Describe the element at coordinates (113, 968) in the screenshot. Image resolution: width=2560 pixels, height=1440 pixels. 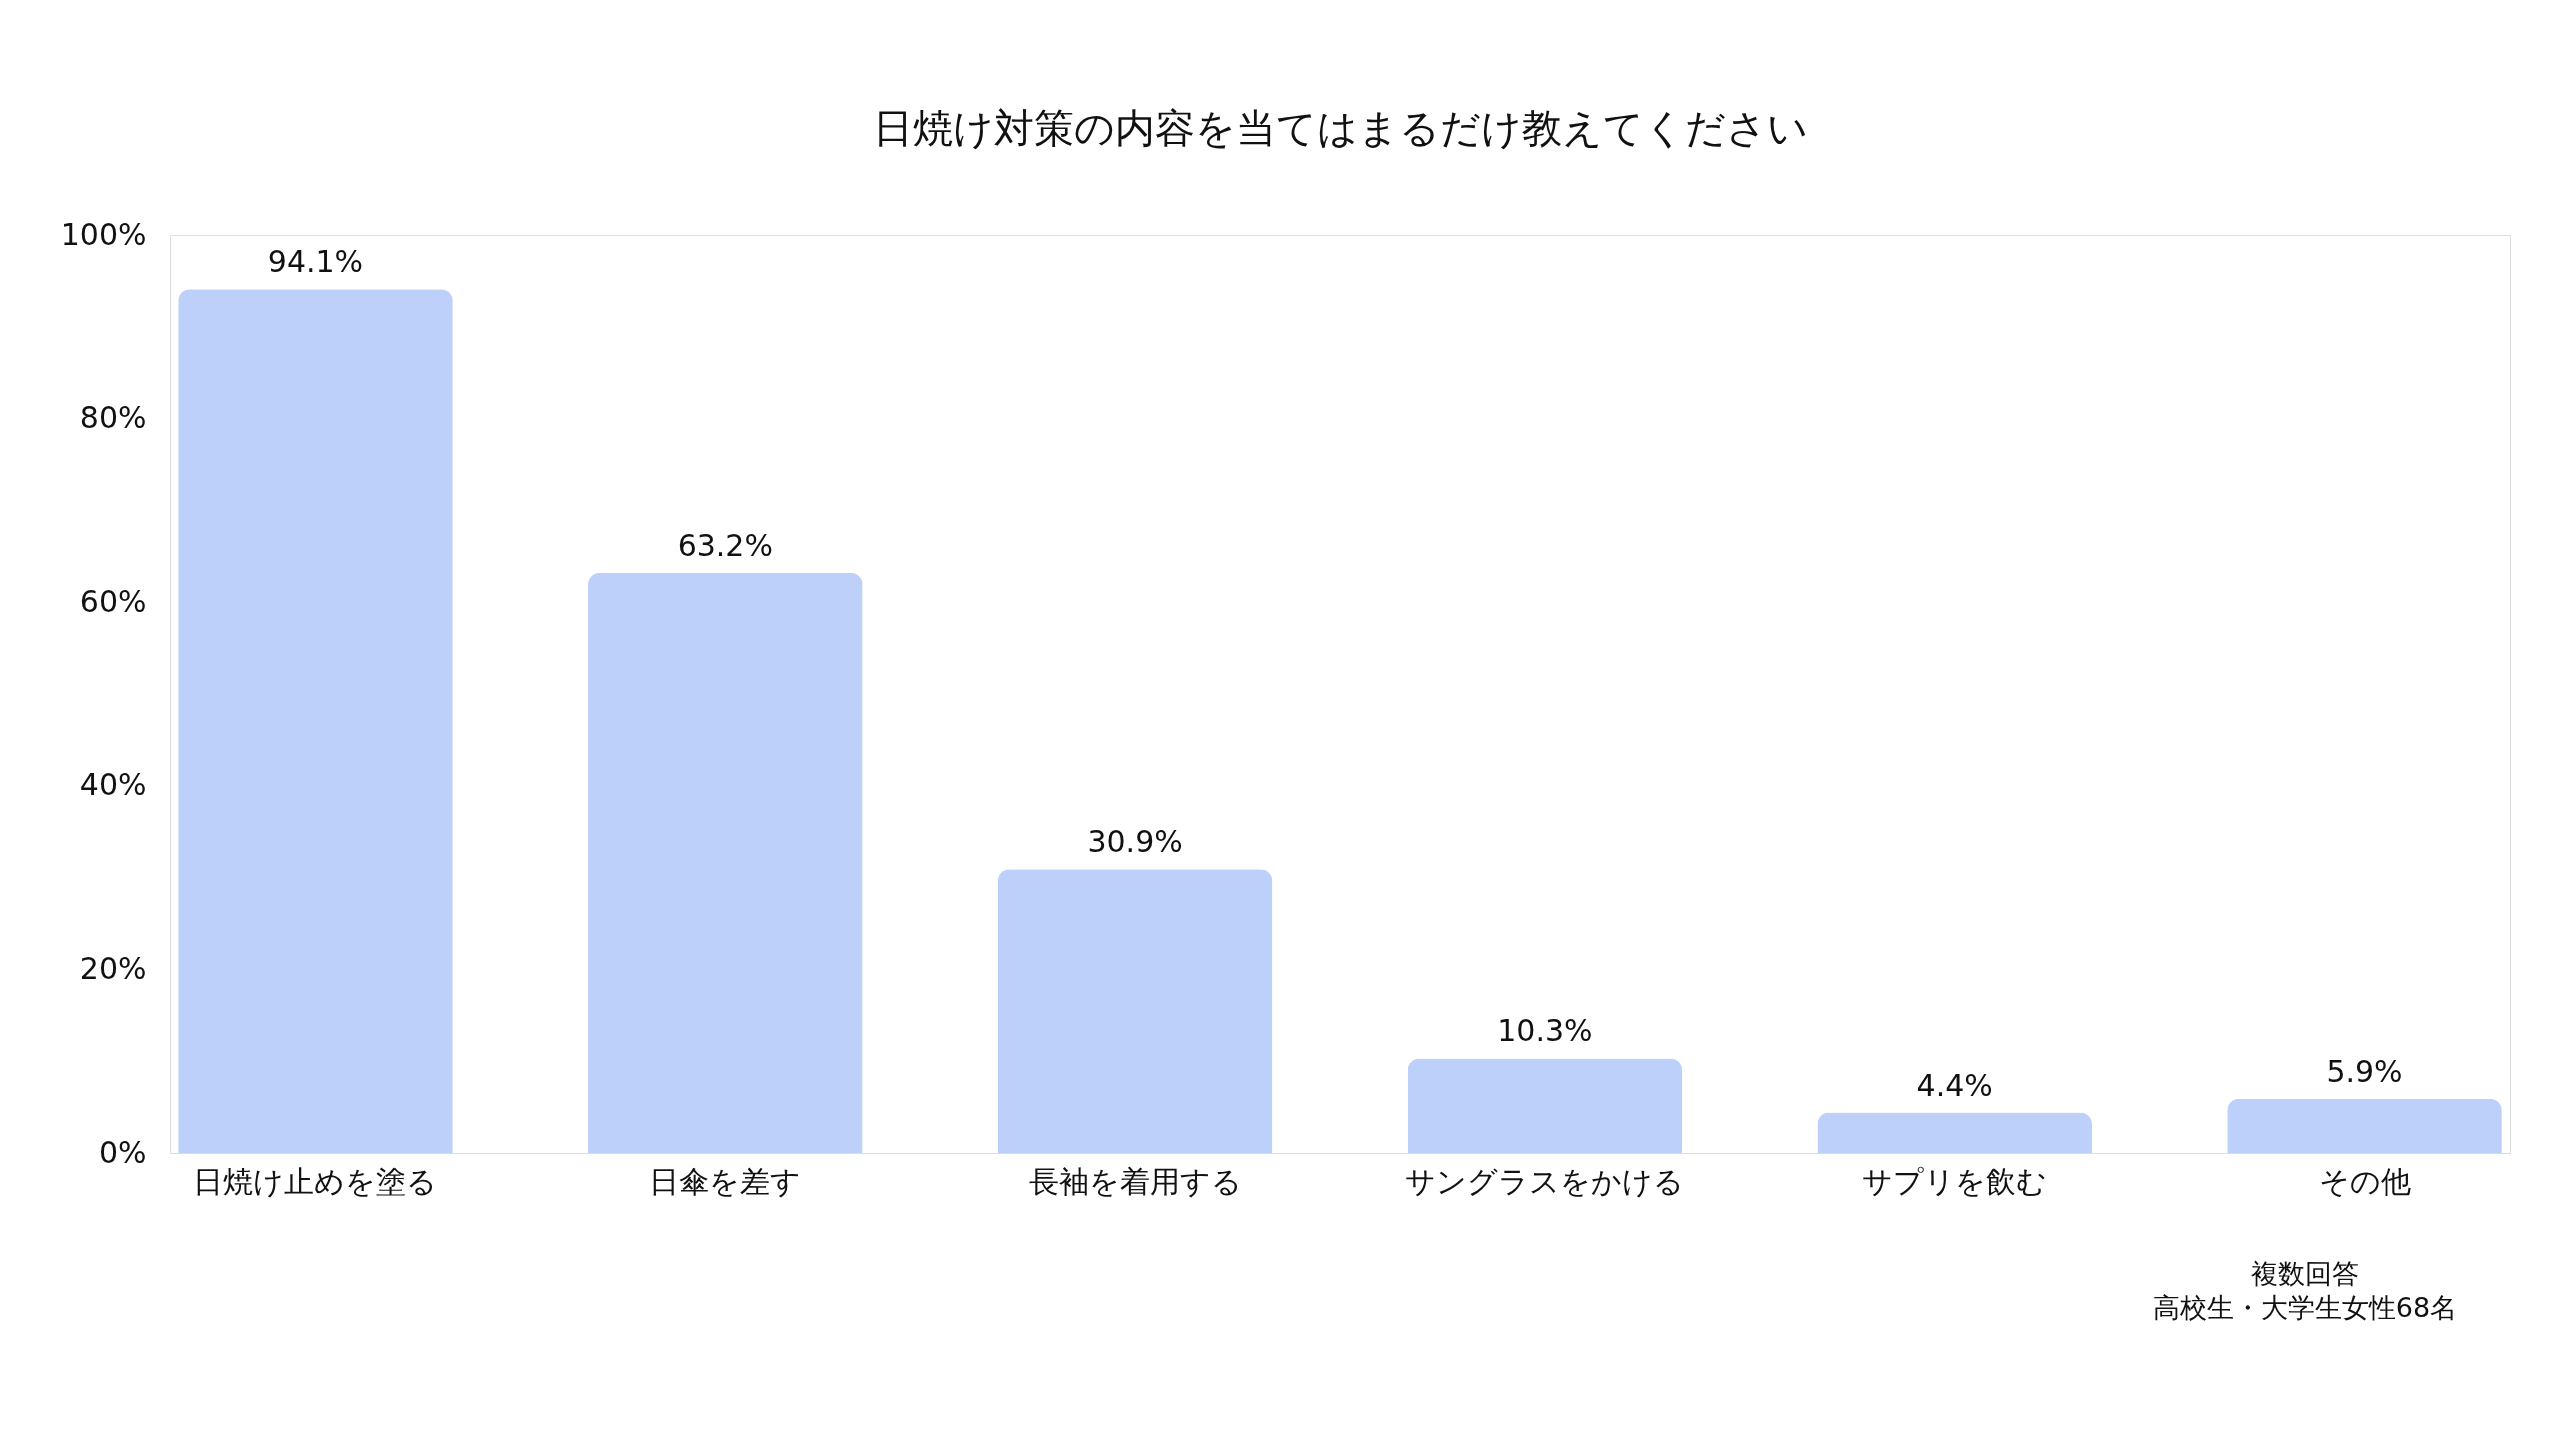
I see `y-tick-label: 20%` at that location.